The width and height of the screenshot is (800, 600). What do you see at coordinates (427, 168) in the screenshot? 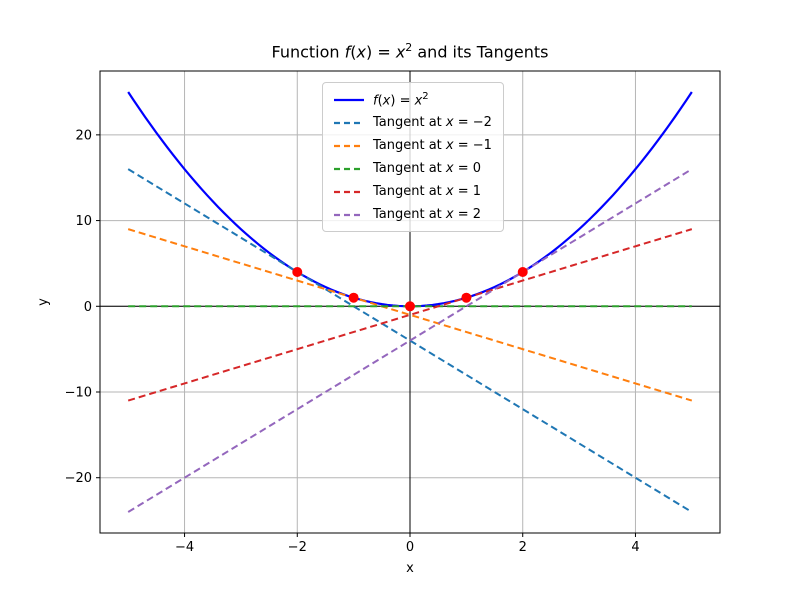
I see `legend-label: Tangent at x = 0` at bounding box center [427, 168].